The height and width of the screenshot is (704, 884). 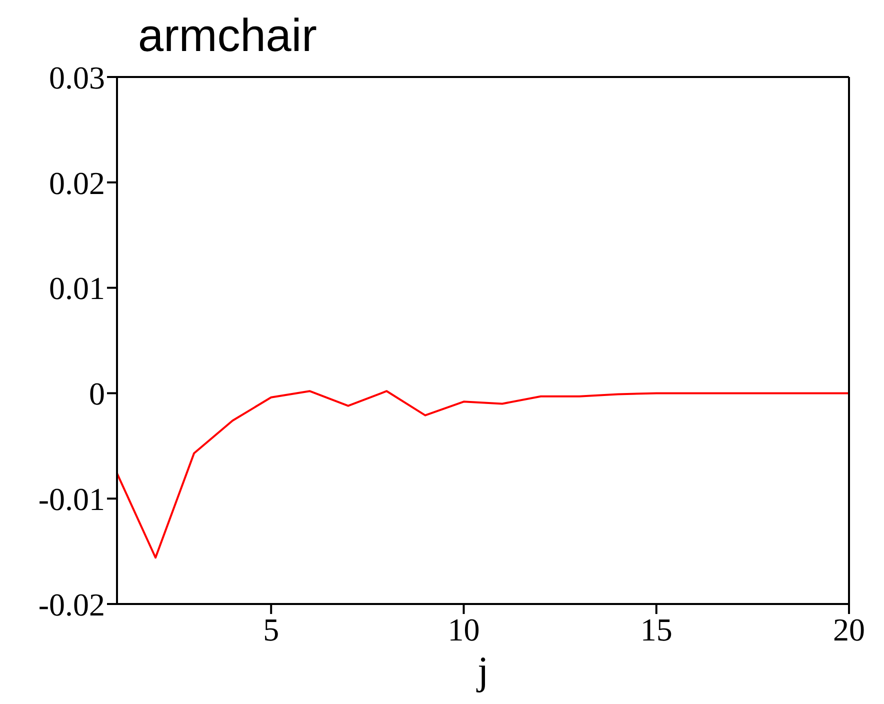 I want to click on x-axis-title: j, so click(x=482, y=670).